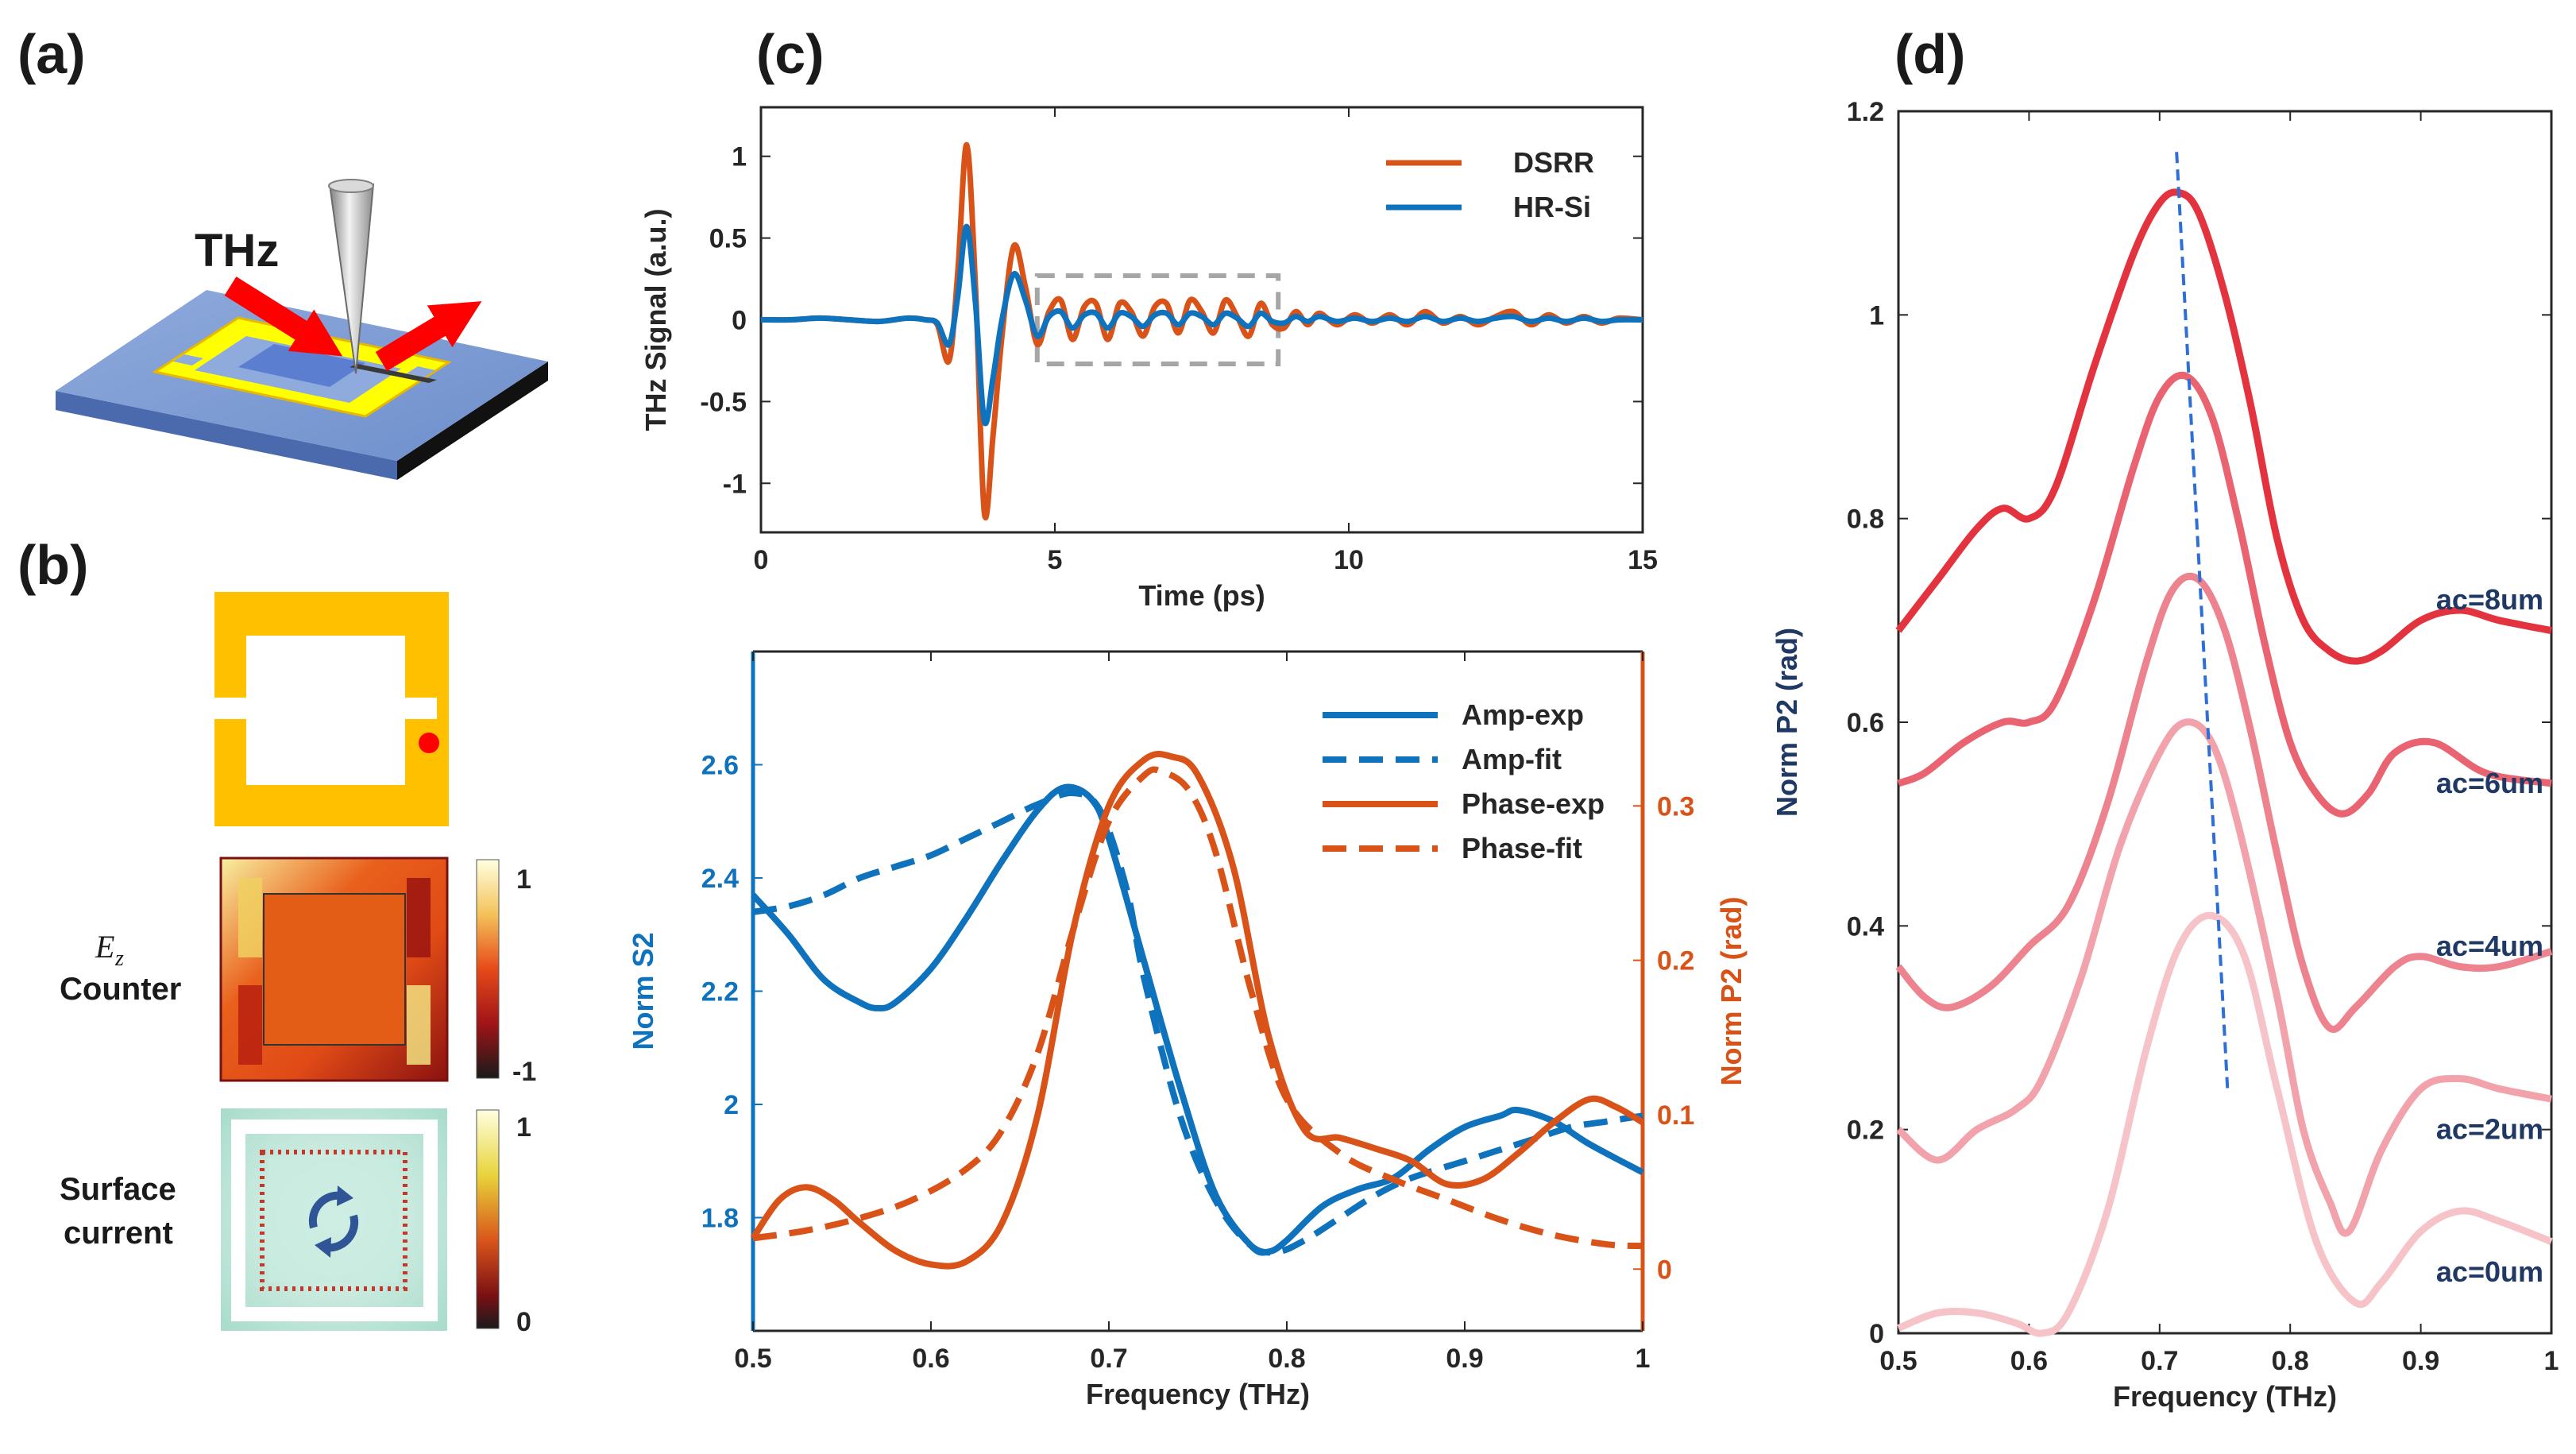 The height and width of the screenshot is (1454, 2576). Describe the element at coordinates (1349, 560) in the screenshot. I see `x-tick-label: 10` at that location.